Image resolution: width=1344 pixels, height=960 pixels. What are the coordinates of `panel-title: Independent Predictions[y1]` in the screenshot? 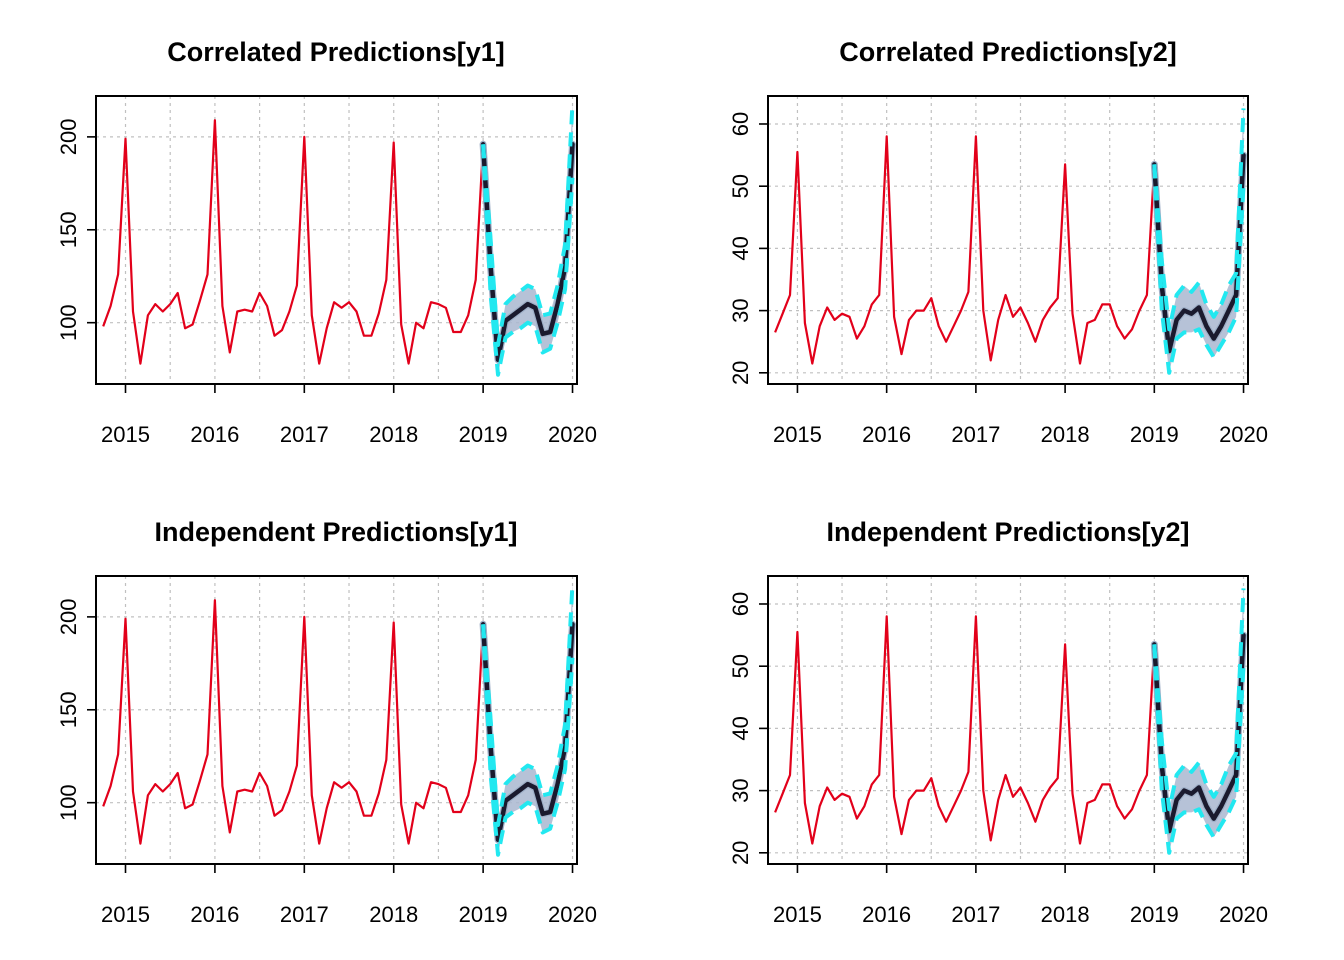 It's located at (335, 532).